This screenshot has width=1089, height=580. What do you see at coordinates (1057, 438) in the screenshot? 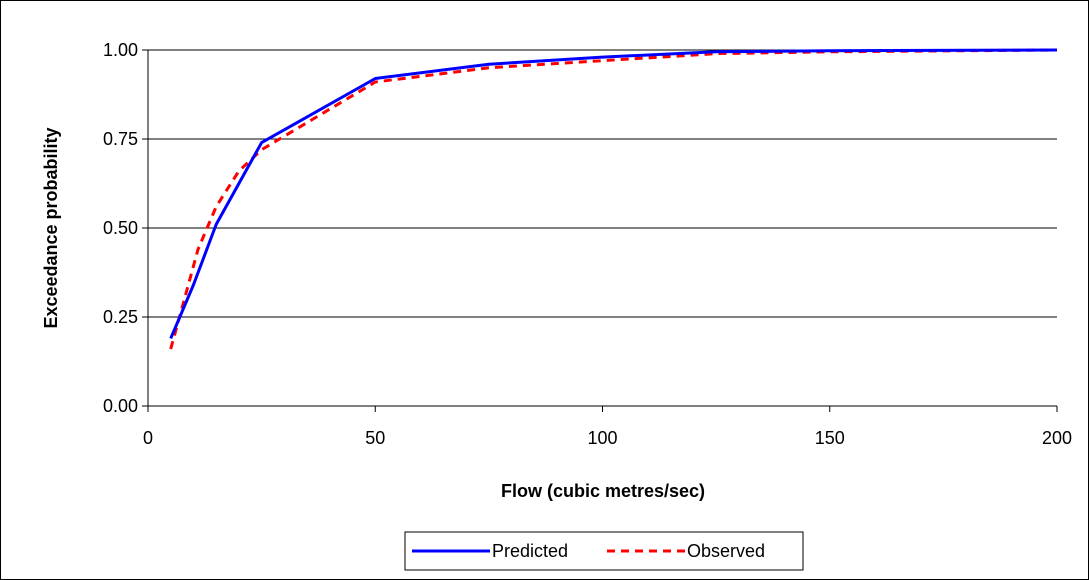
I see `x-tick-label: 200` at bounding box center [1057, 438].